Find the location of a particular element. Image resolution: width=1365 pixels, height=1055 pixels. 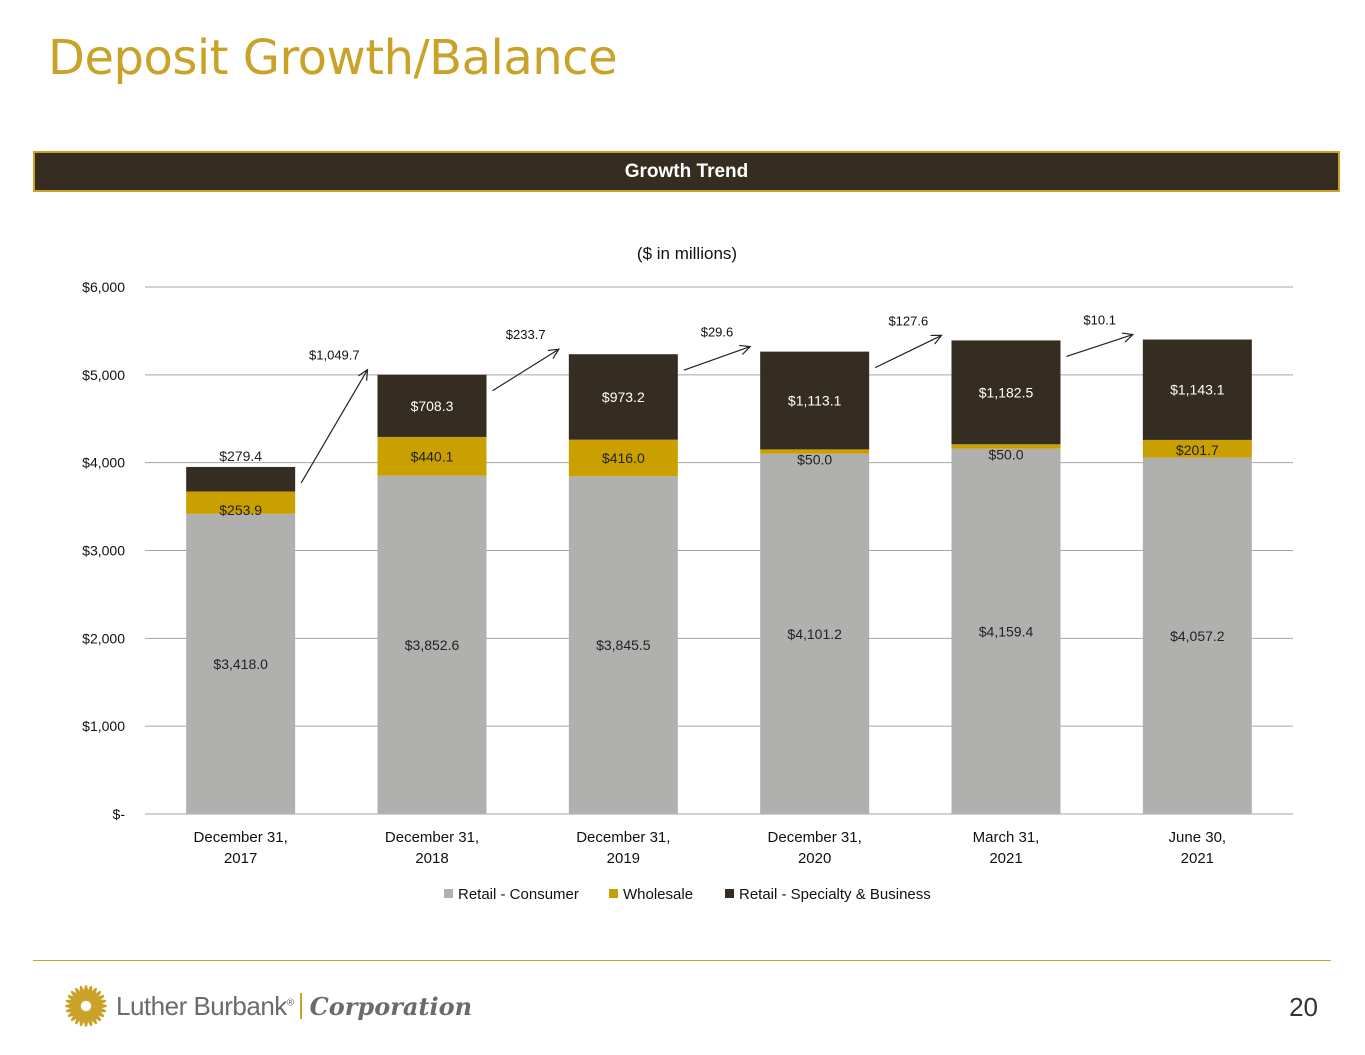

label-retail-consumer: $4,057.2 is located at coordinates (1197, 636).